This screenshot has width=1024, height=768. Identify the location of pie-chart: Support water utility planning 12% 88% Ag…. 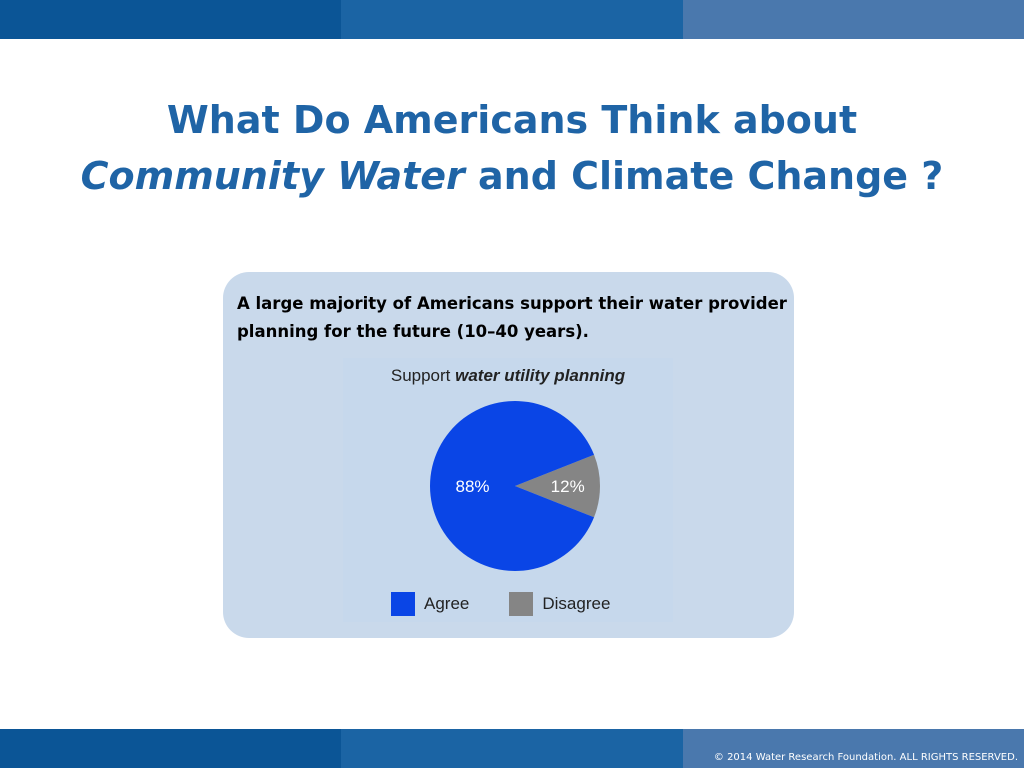
(508, 490).